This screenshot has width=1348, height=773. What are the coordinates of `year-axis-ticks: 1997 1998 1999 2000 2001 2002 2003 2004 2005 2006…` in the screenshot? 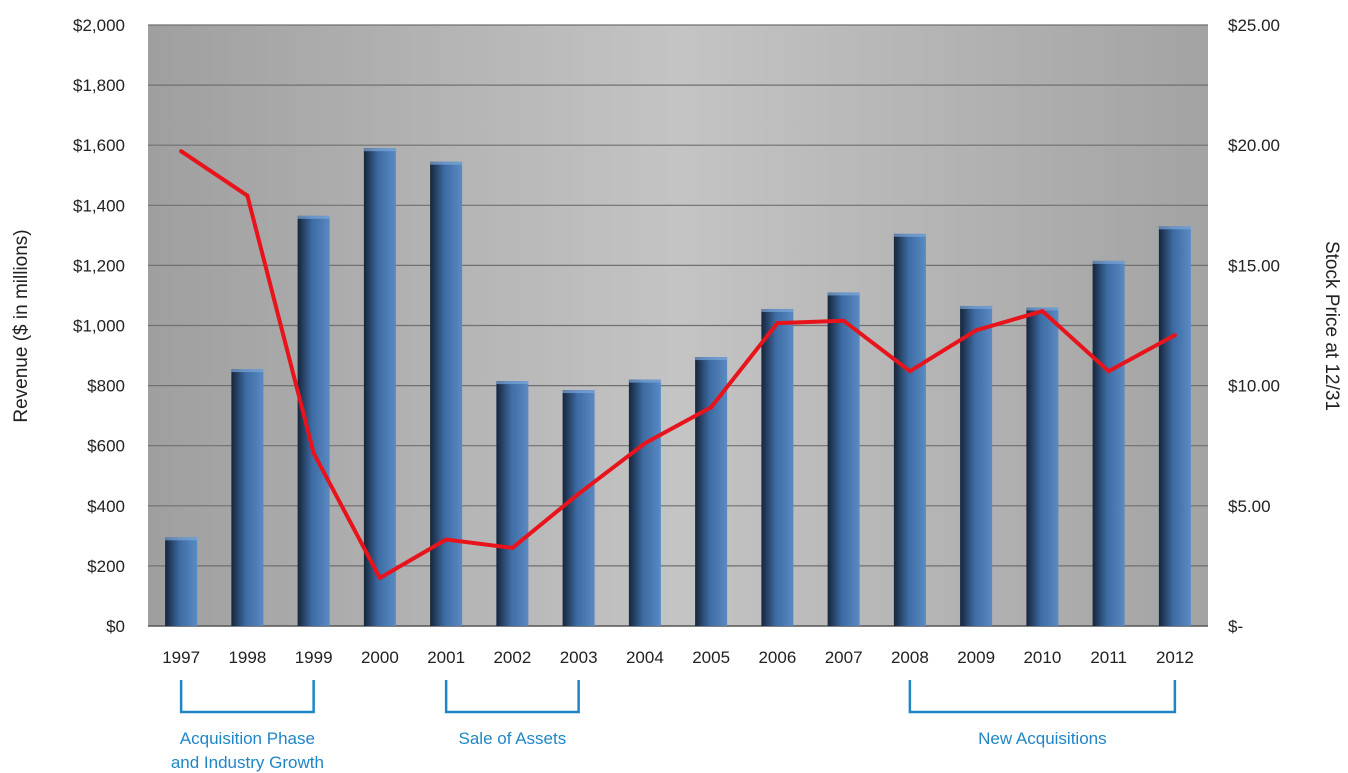 It's located at (678, 657).